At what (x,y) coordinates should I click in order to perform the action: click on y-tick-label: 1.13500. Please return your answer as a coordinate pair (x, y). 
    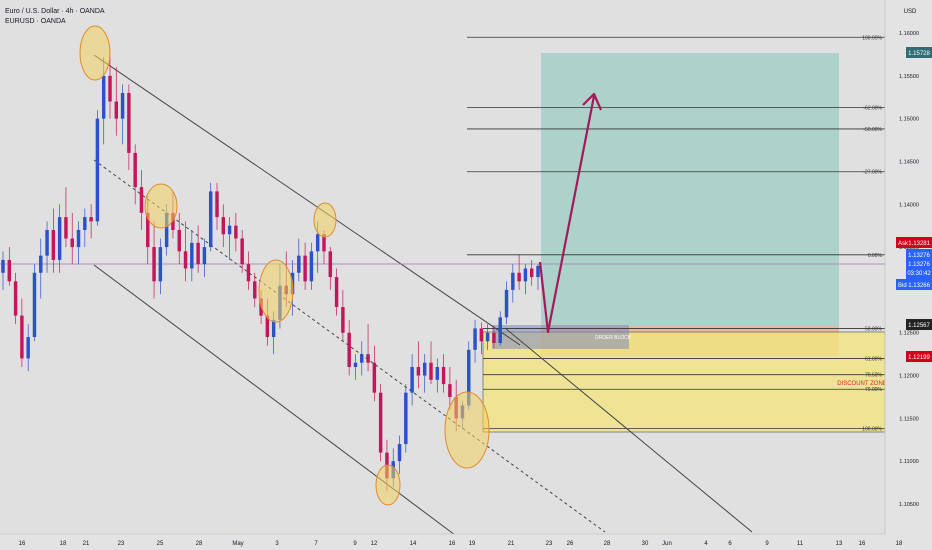
    Looking at the image, I should click on (909, 248).